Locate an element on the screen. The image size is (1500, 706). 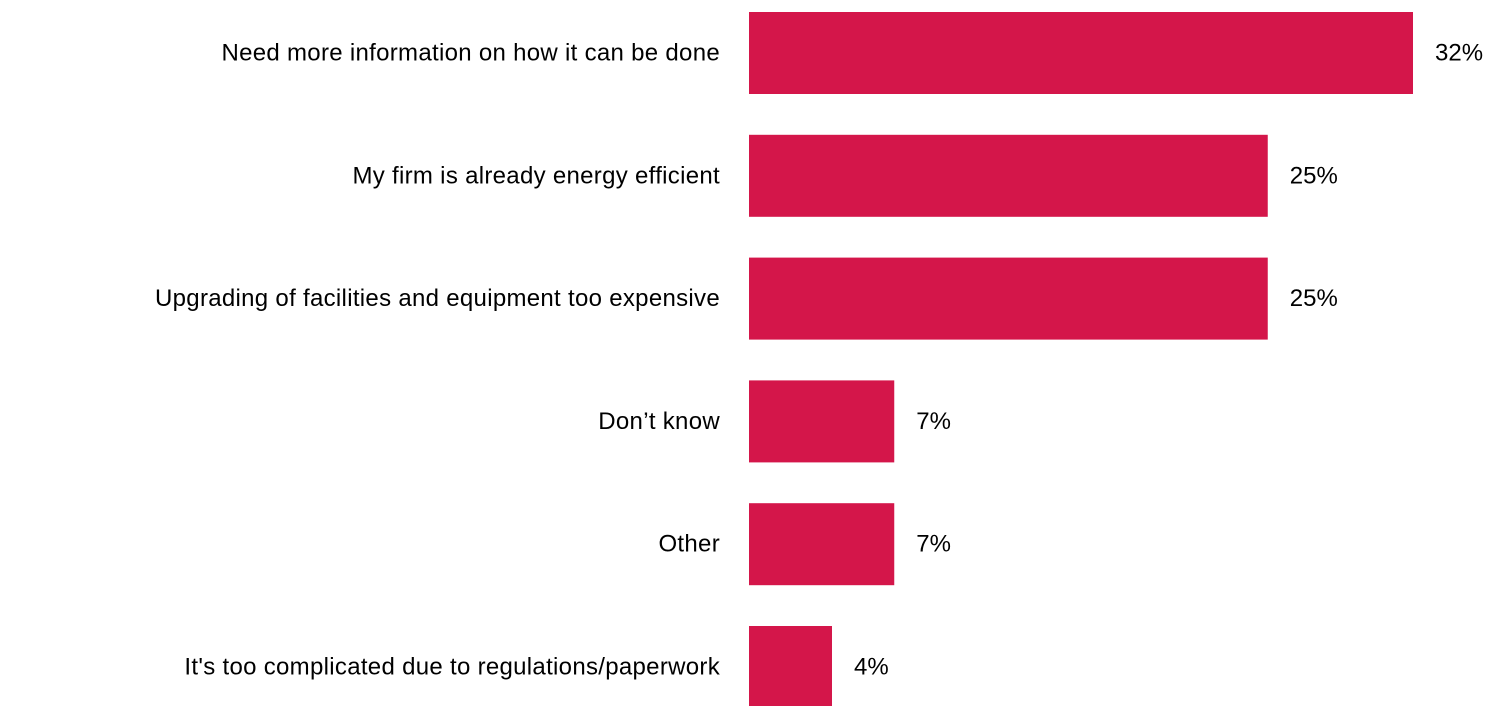
category-label-4: Other is located at coordinates (689, 544).